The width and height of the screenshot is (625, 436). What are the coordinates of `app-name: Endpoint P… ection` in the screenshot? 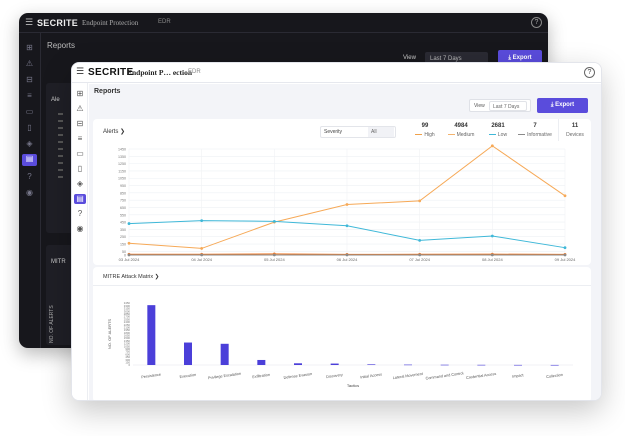 It's located at (160, 72).